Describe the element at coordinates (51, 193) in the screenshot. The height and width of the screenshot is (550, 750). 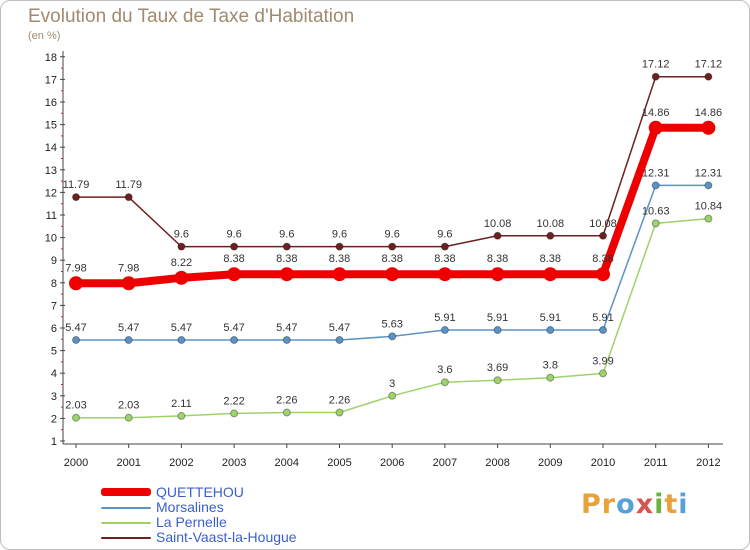
I see `y-tick-label: 12` at that location.